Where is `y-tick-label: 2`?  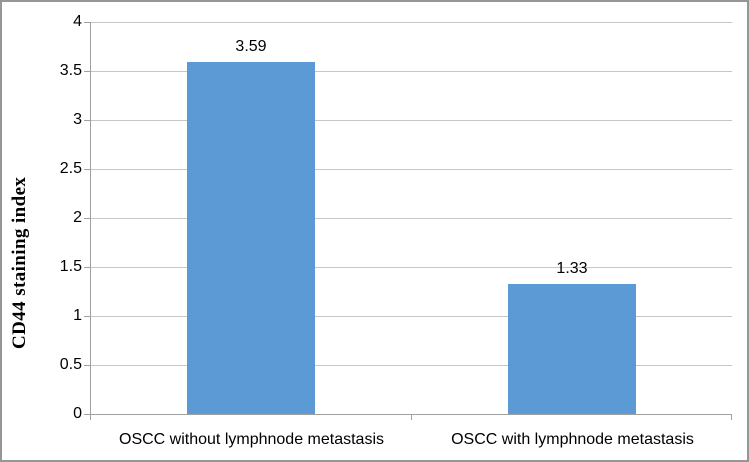
y-tick-label: 2 is located at coordinates (77, 217).